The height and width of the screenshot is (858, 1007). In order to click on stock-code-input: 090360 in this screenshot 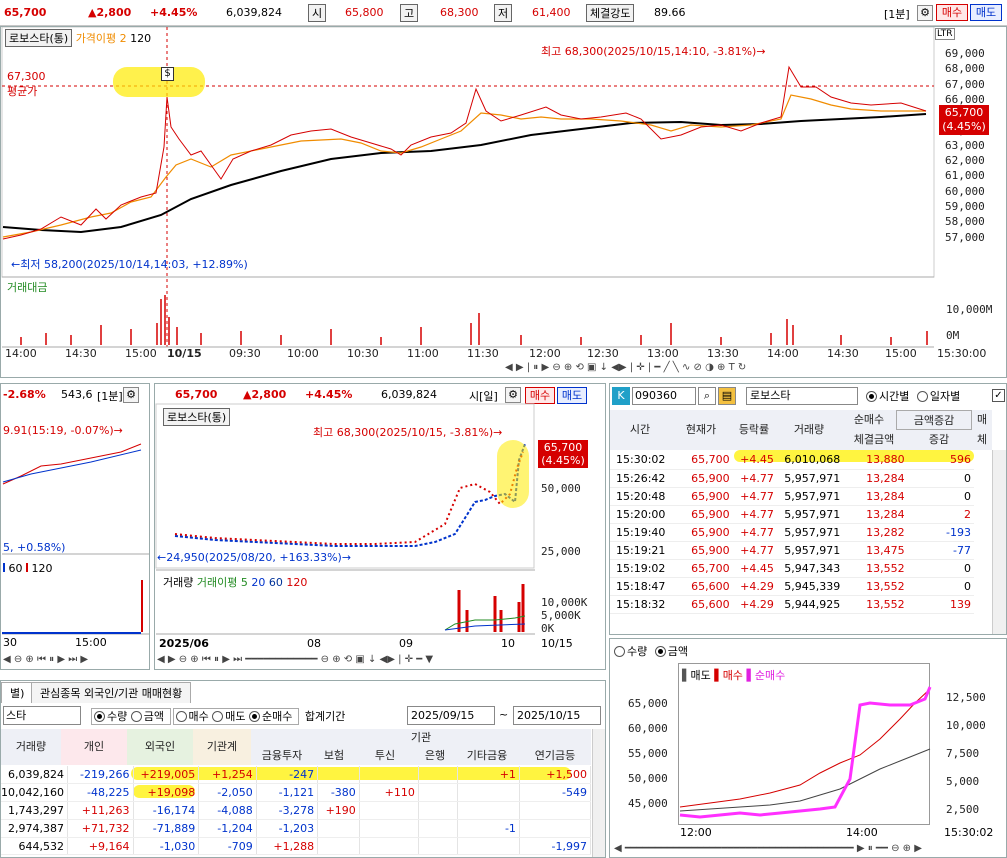, I will do `click(664, 396)`.